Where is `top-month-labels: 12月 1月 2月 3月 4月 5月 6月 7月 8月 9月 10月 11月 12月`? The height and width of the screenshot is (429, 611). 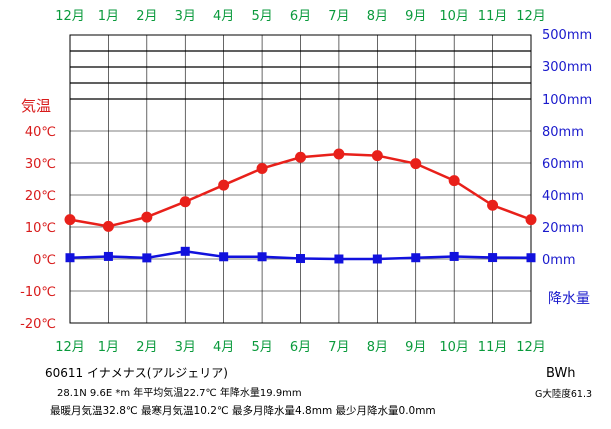
top-month-labels: 12月 1月 2月 3月 4月 5月 6月 7月 8月 9月 10月 11月 12月 is located at coordinates (300, 16).